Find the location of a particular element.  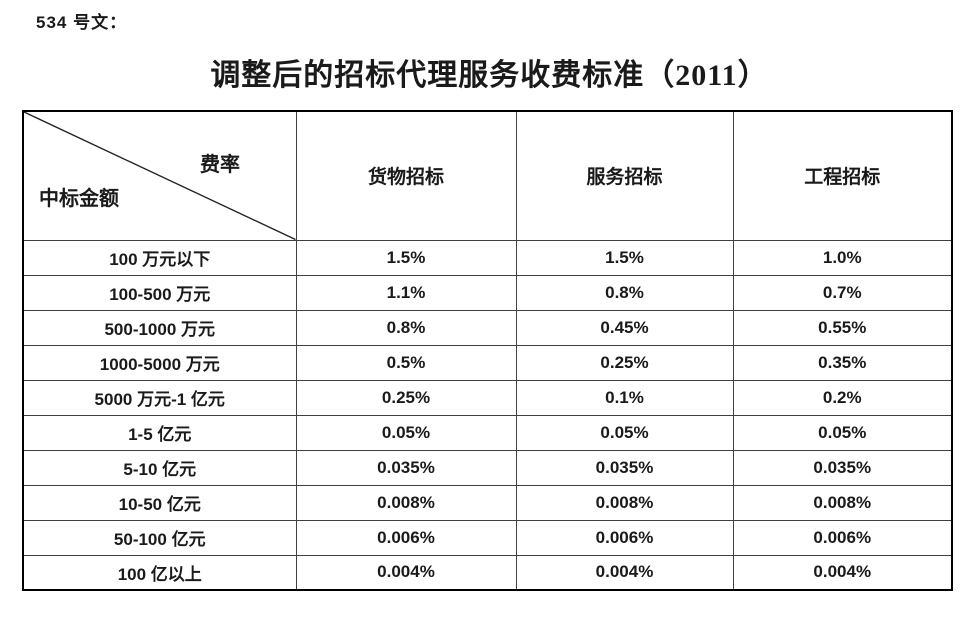

diagonal-corner-cell: 费率 中标金额 is located at coordinates (159, 175).